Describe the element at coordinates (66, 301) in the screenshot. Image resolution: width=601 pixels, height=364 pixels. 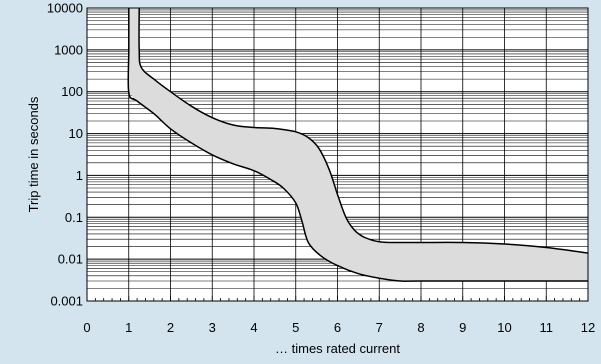
I see `y-tick-label: 0.001` at that location.